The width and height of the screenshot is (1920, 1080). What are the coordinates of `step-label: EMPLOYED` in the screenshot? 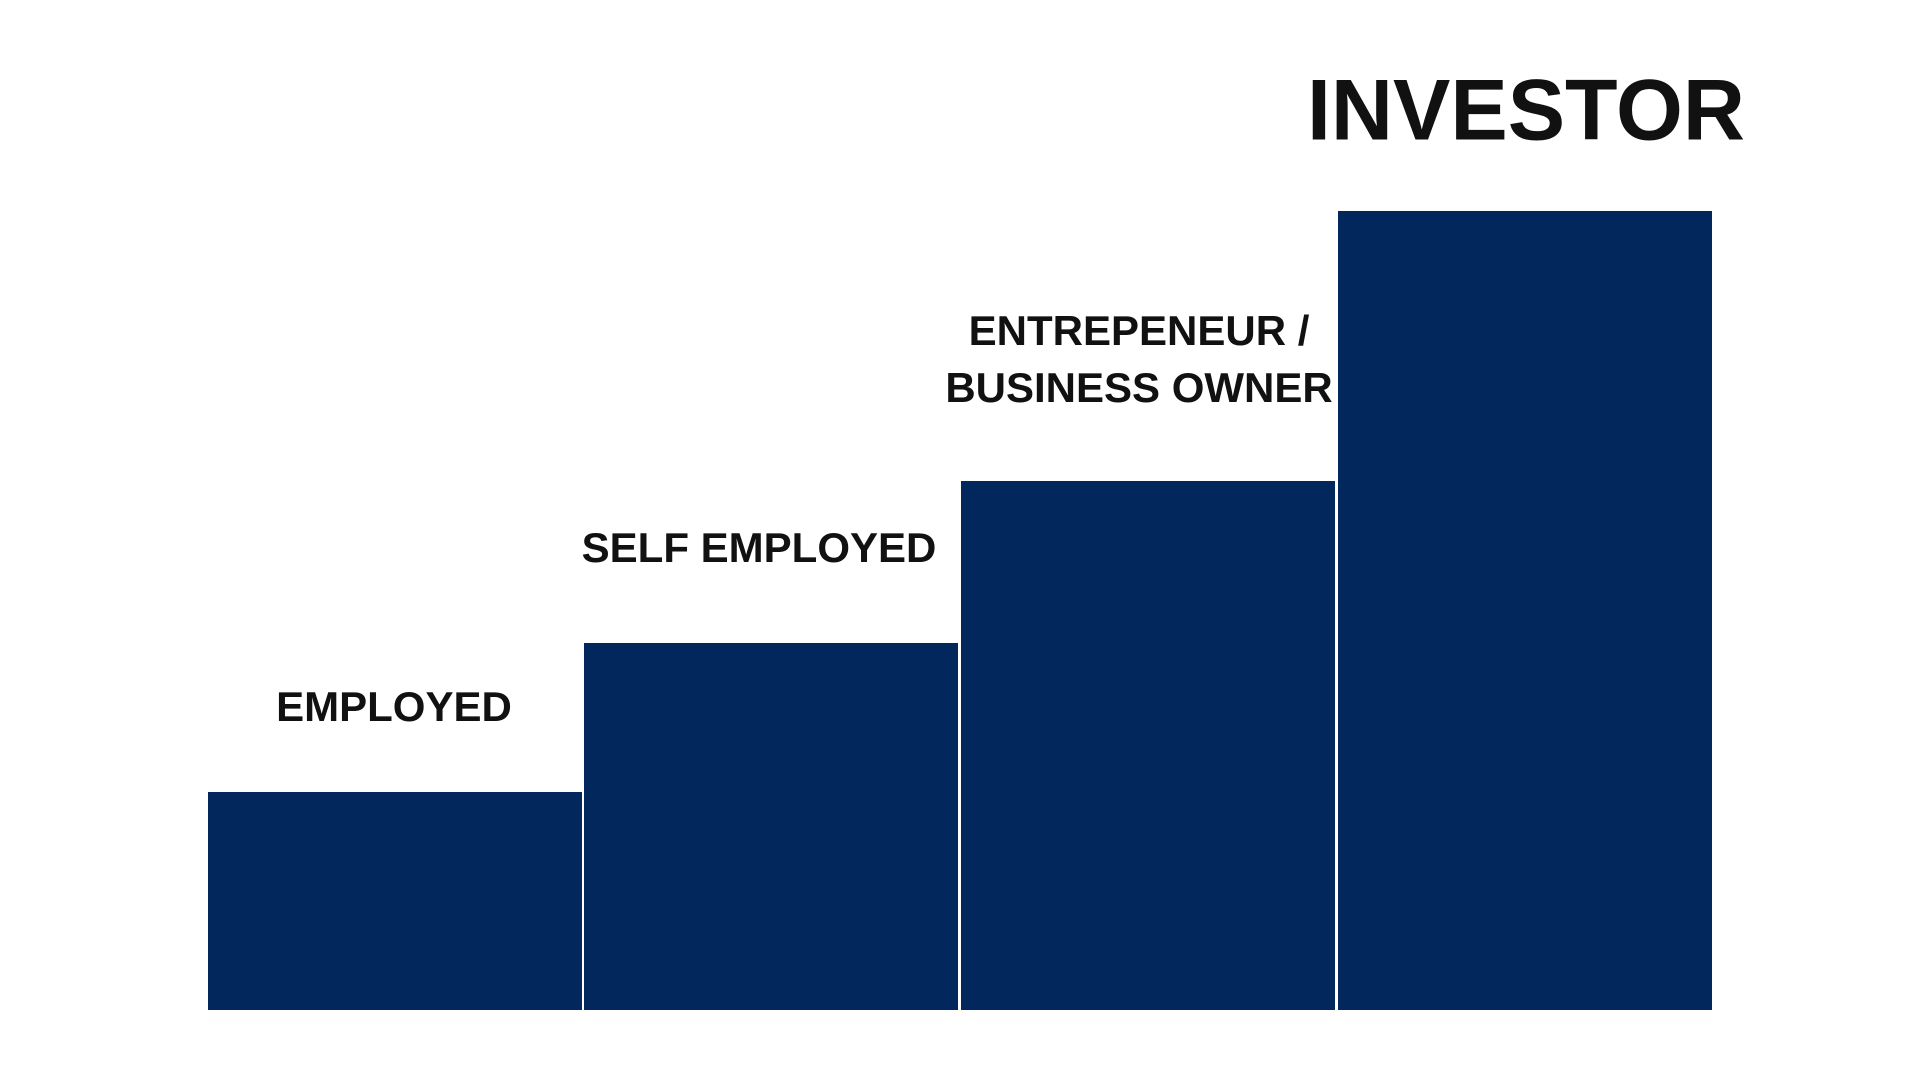 It's located at (394, 706).